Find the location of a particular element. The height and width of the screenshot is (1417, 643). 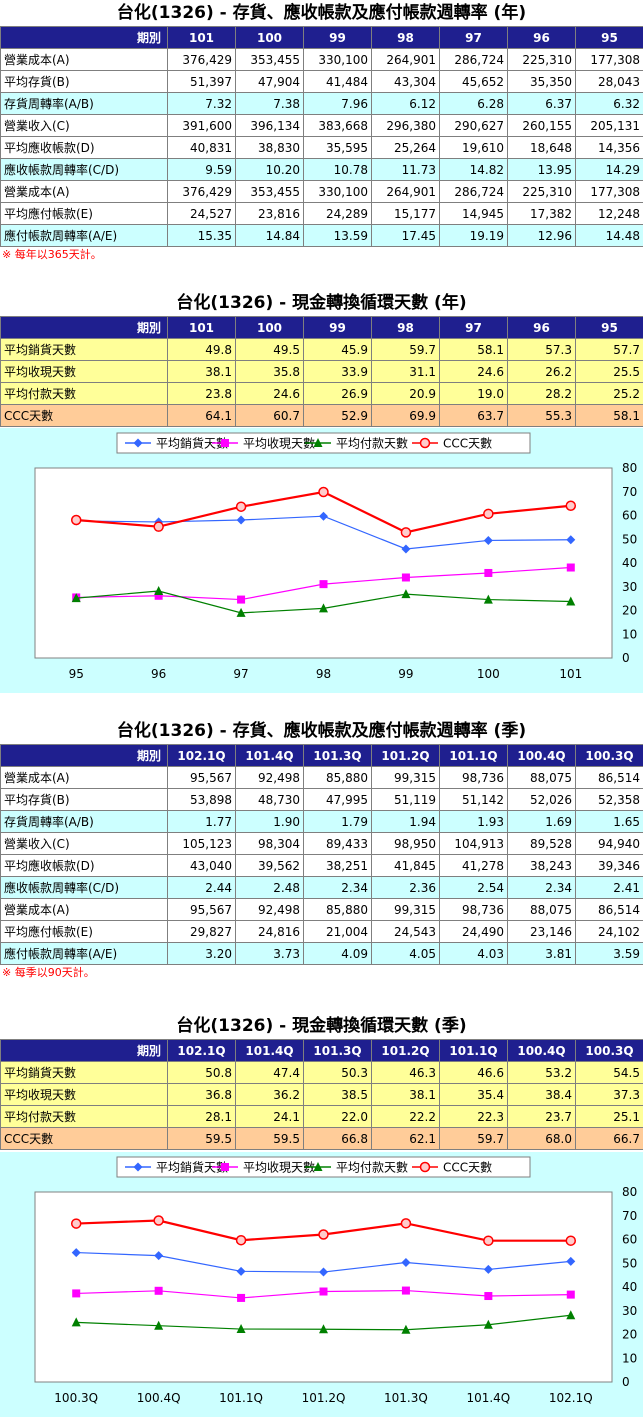

x-tick-label: 95 is located at coordinates (76, 674).